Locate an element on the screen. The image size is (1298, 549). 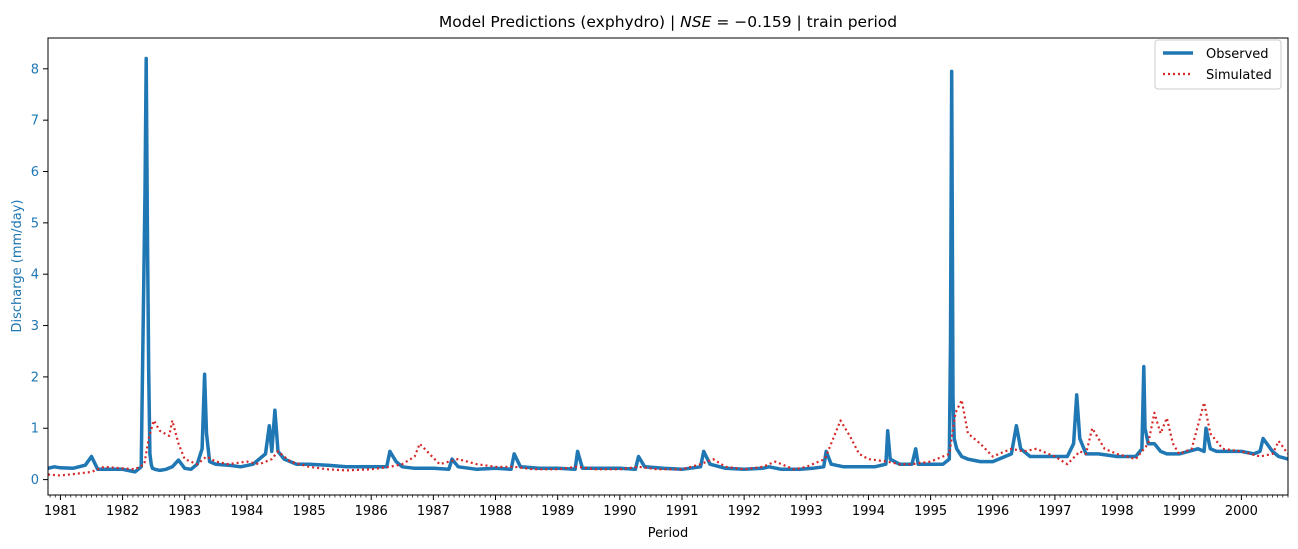
x-tick-label: 1989 is located at coordinates (557, 511).